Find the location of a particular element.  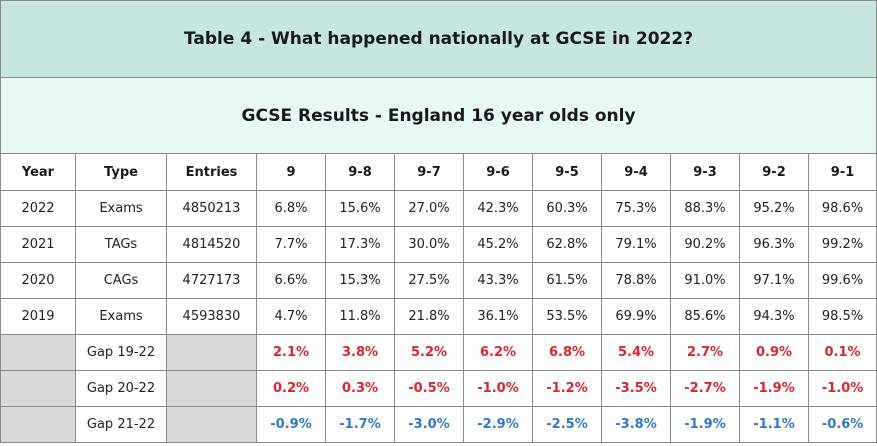

column-header: Entries is located at coordinates (211, 172).